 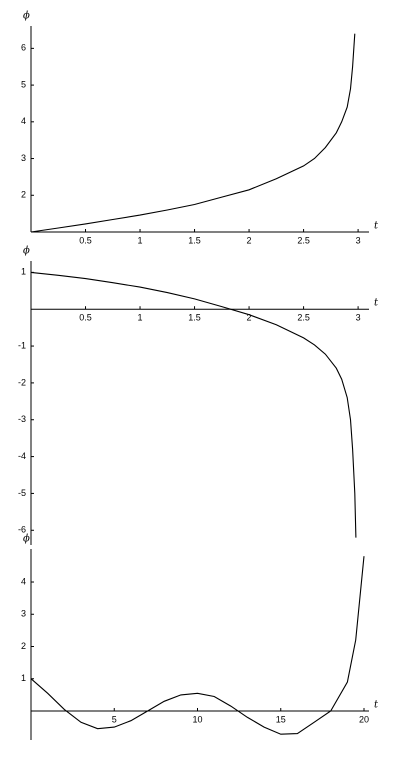 What do you see at coordinates (364, 719) in the screenshot?
I see `x-tick-label: 20` at bounding box center [364, 719].